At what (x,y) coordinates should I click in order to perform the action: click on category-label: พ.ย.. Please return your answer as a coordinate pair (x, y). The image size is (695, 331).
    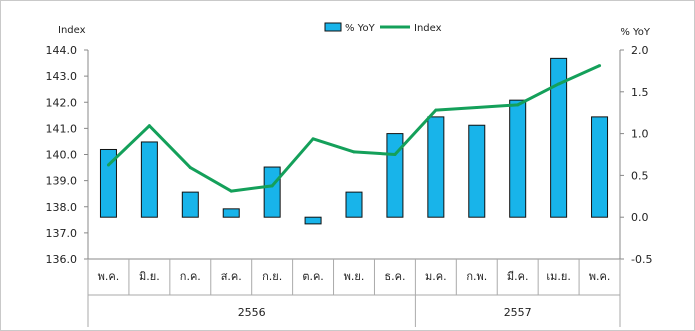
    Looking at the image, I should click on (354, 276).